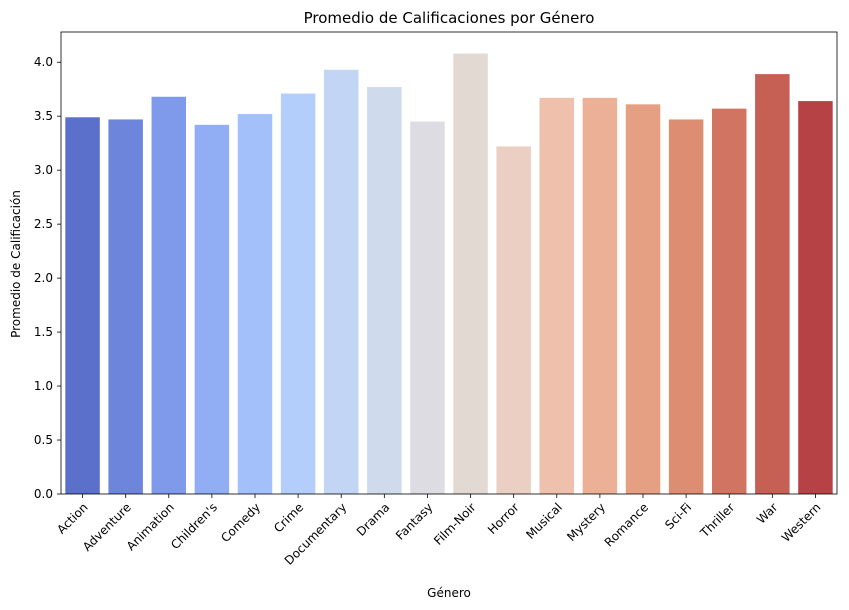  I want to click on bar-sci-fi, so click(686, 307).